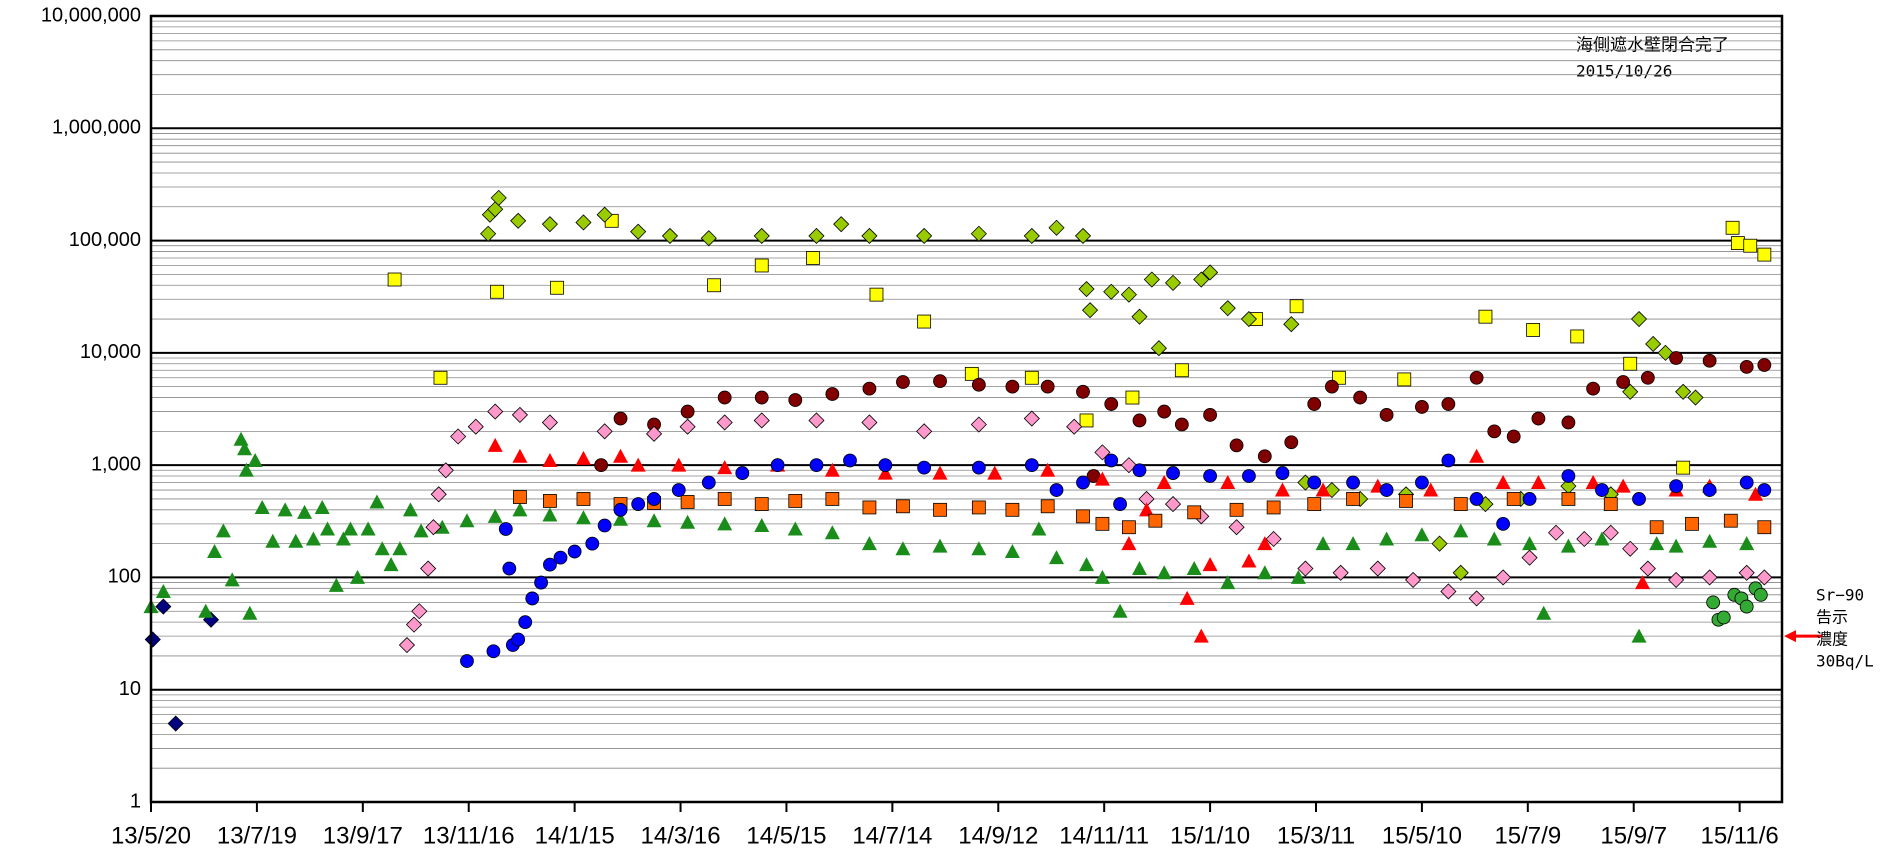 The height and width of the screenshot is (851, 1891). Describe the element at coordinates (1652, 44) in the screenshot. I see `annotation-text: 海側遮水壁閉合完了` at that location.